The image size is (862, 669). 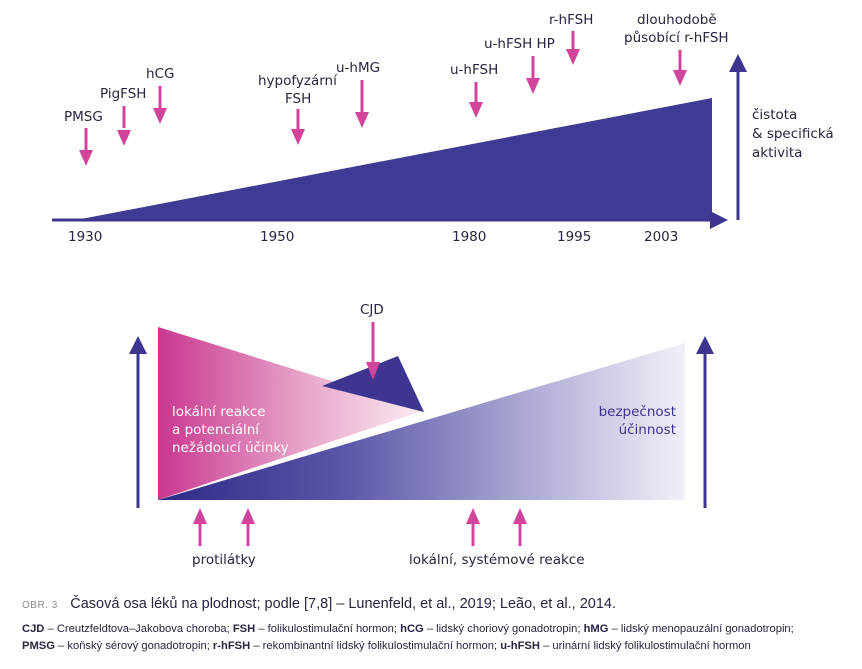 What do you see at coordinates (676, 38) in the screenshot?
I see `event-label-long-acting-line2: působící r-hFSH` at bounding box center [676, 38].